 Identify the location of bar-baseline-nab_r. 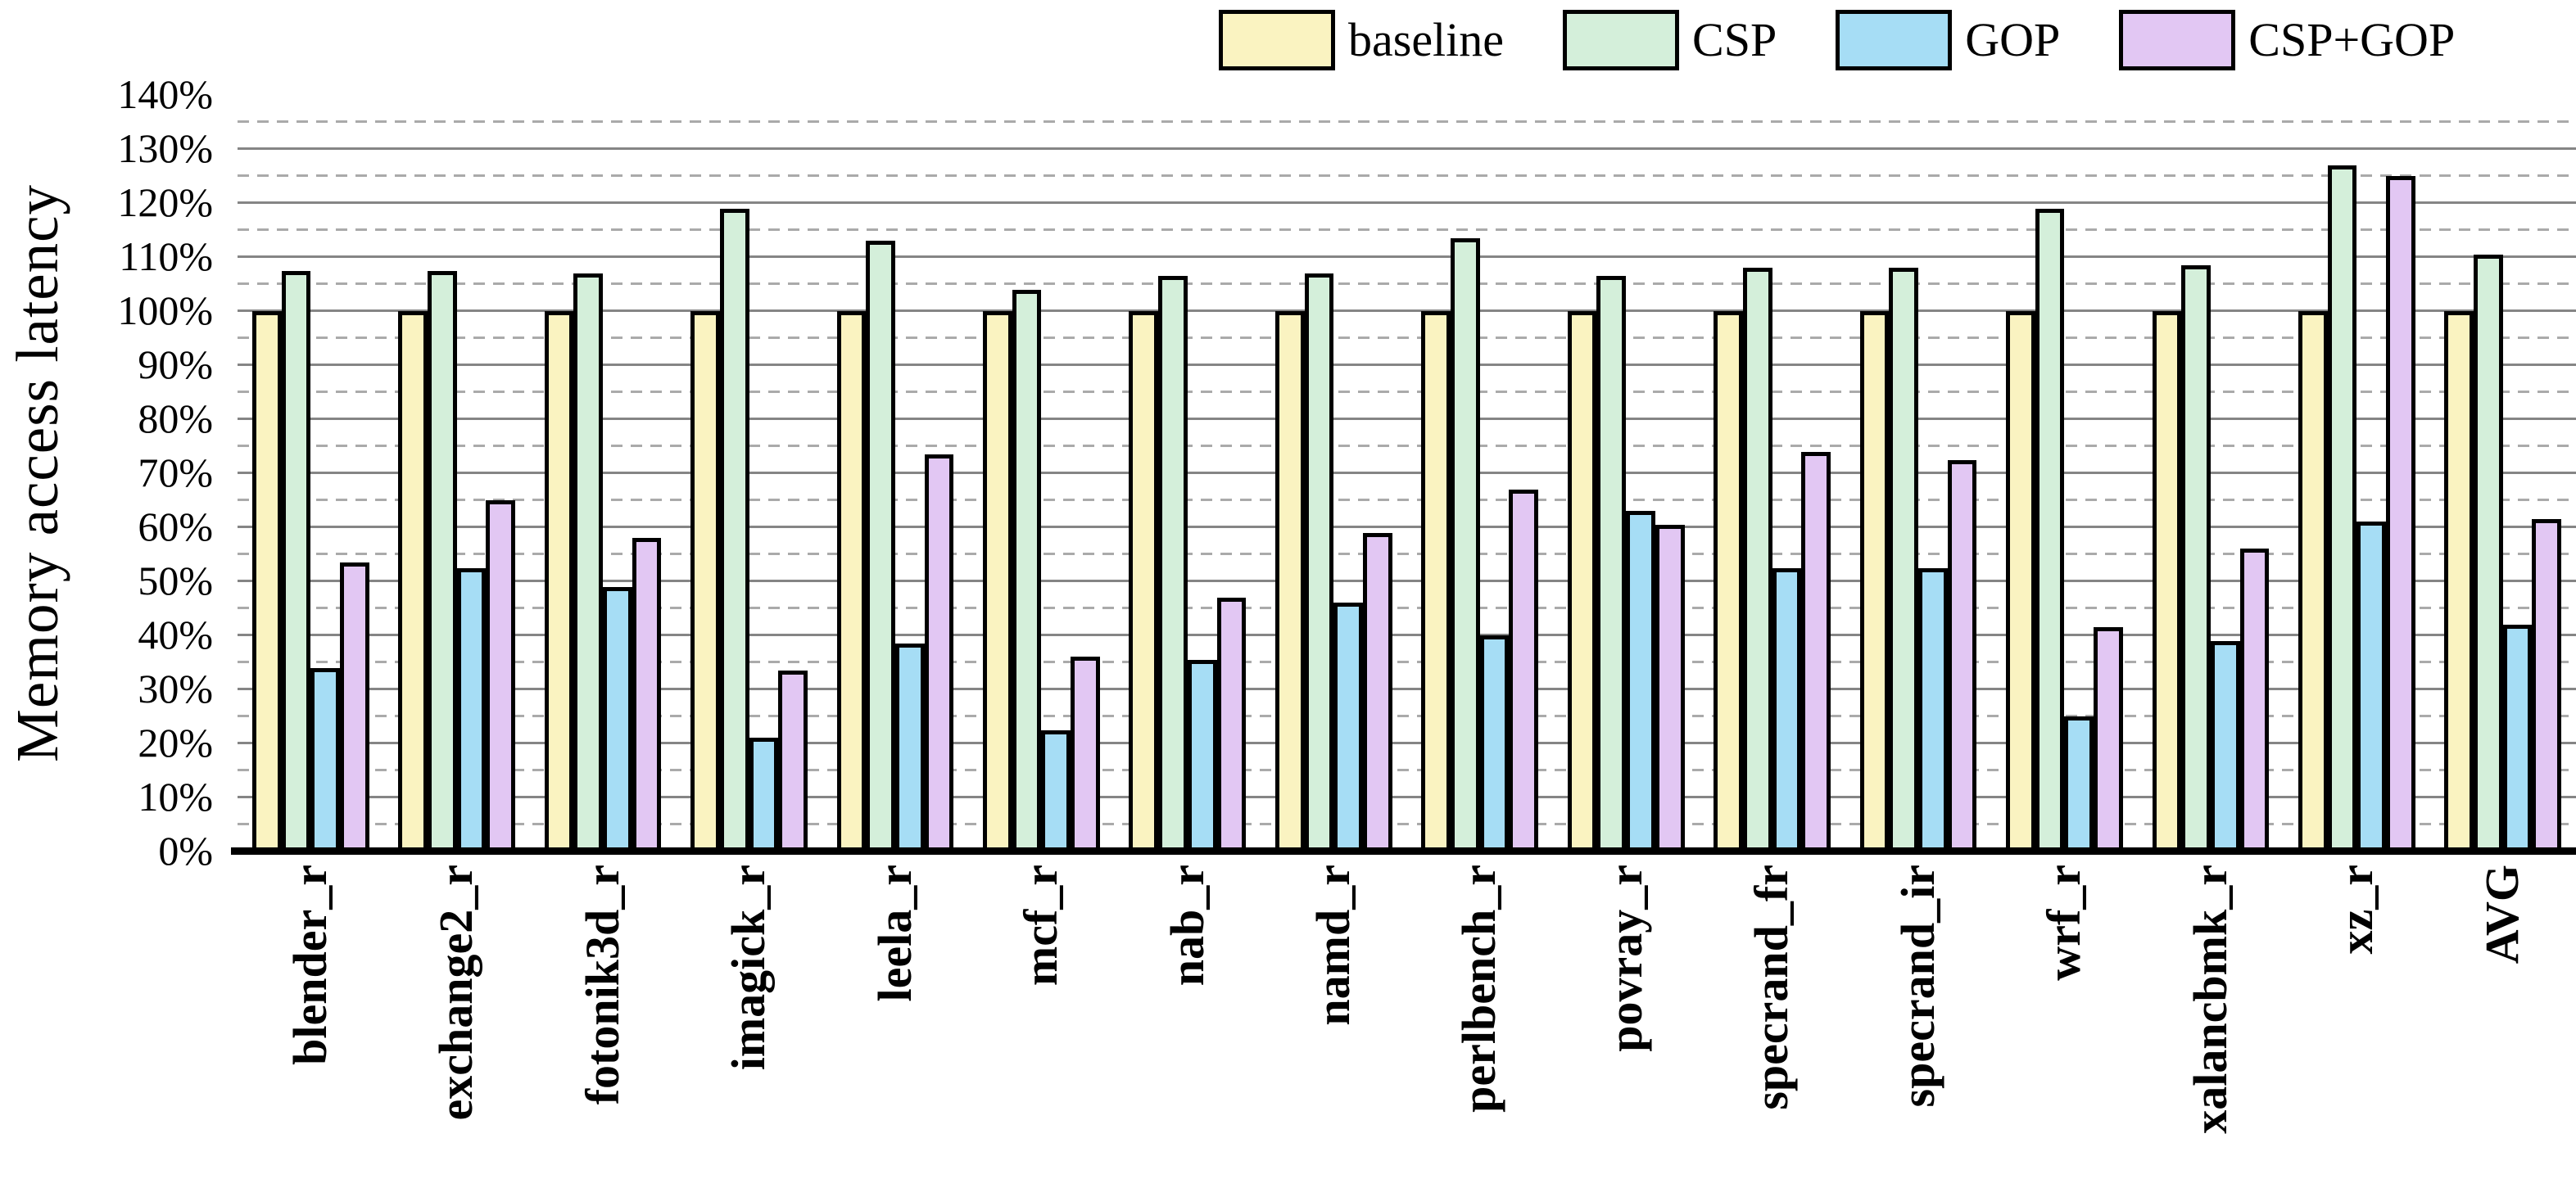
(1144, 581).